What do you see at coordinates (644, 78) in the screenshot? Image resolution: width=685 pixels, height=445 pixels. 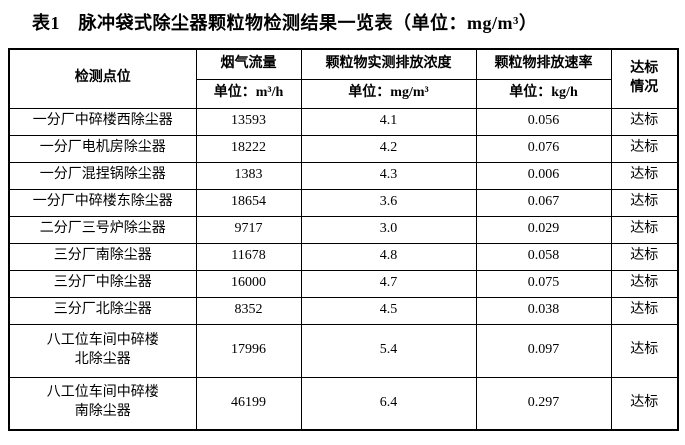 I see `header-status: 达标 情况` at bounding box center [644, 78].